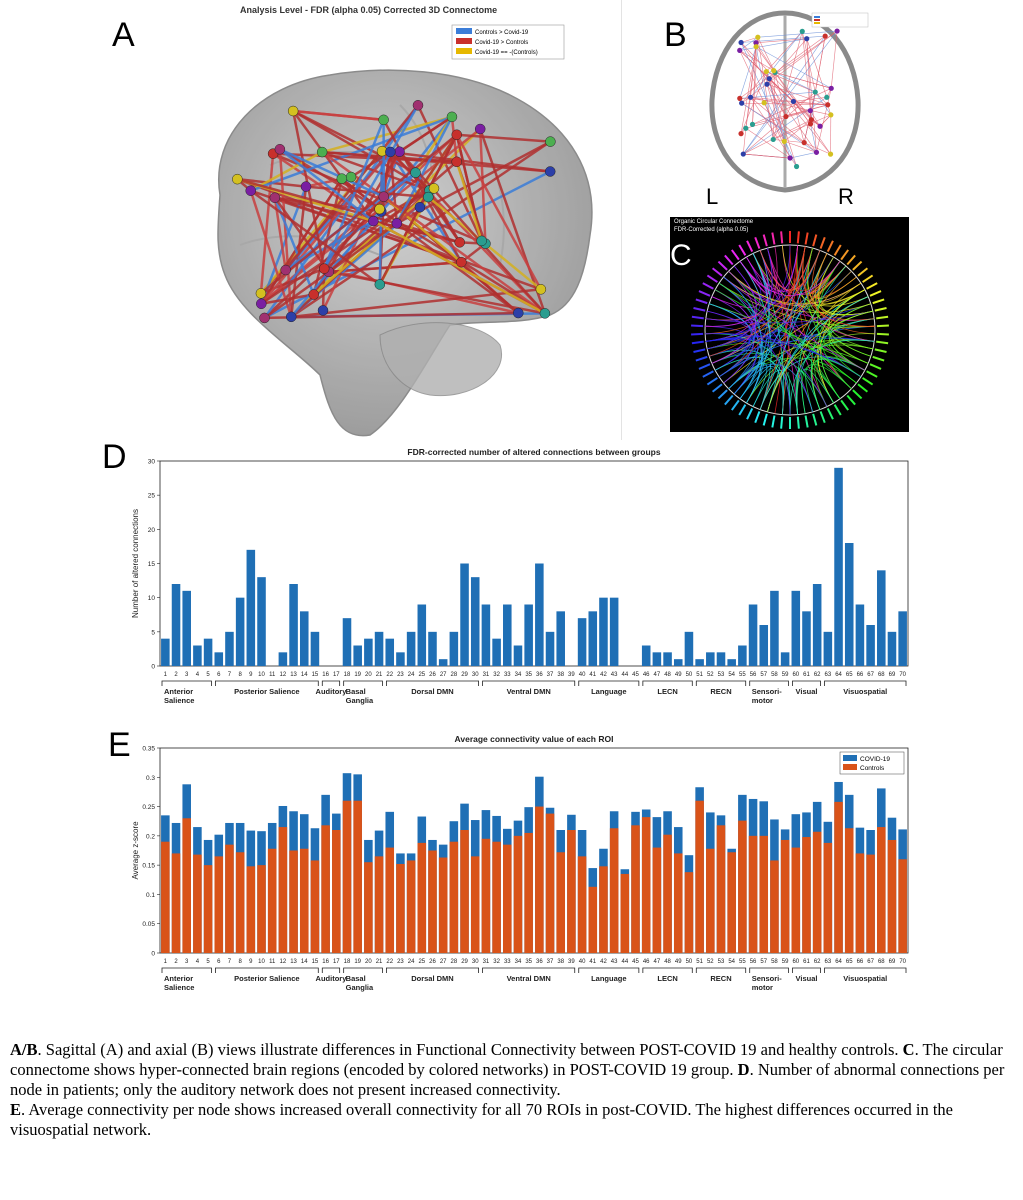 This screenshot has width=1023, height=1200. What do you see at coordinates (486, 675) in the screenshot?
I see `x-tick-label: 31` at bounding box center [486, 675].